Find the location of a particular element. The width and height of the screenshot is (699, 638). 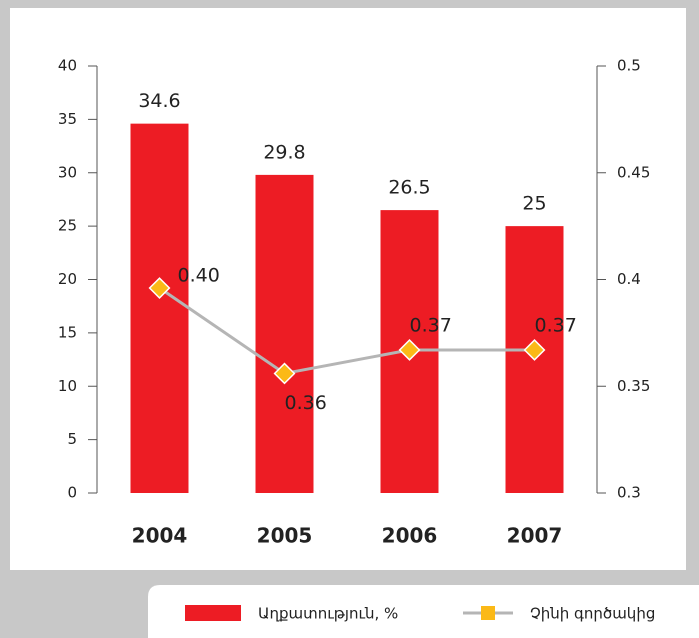

legend-label: Աղքատություն, % is located at coordinates (328, 614).